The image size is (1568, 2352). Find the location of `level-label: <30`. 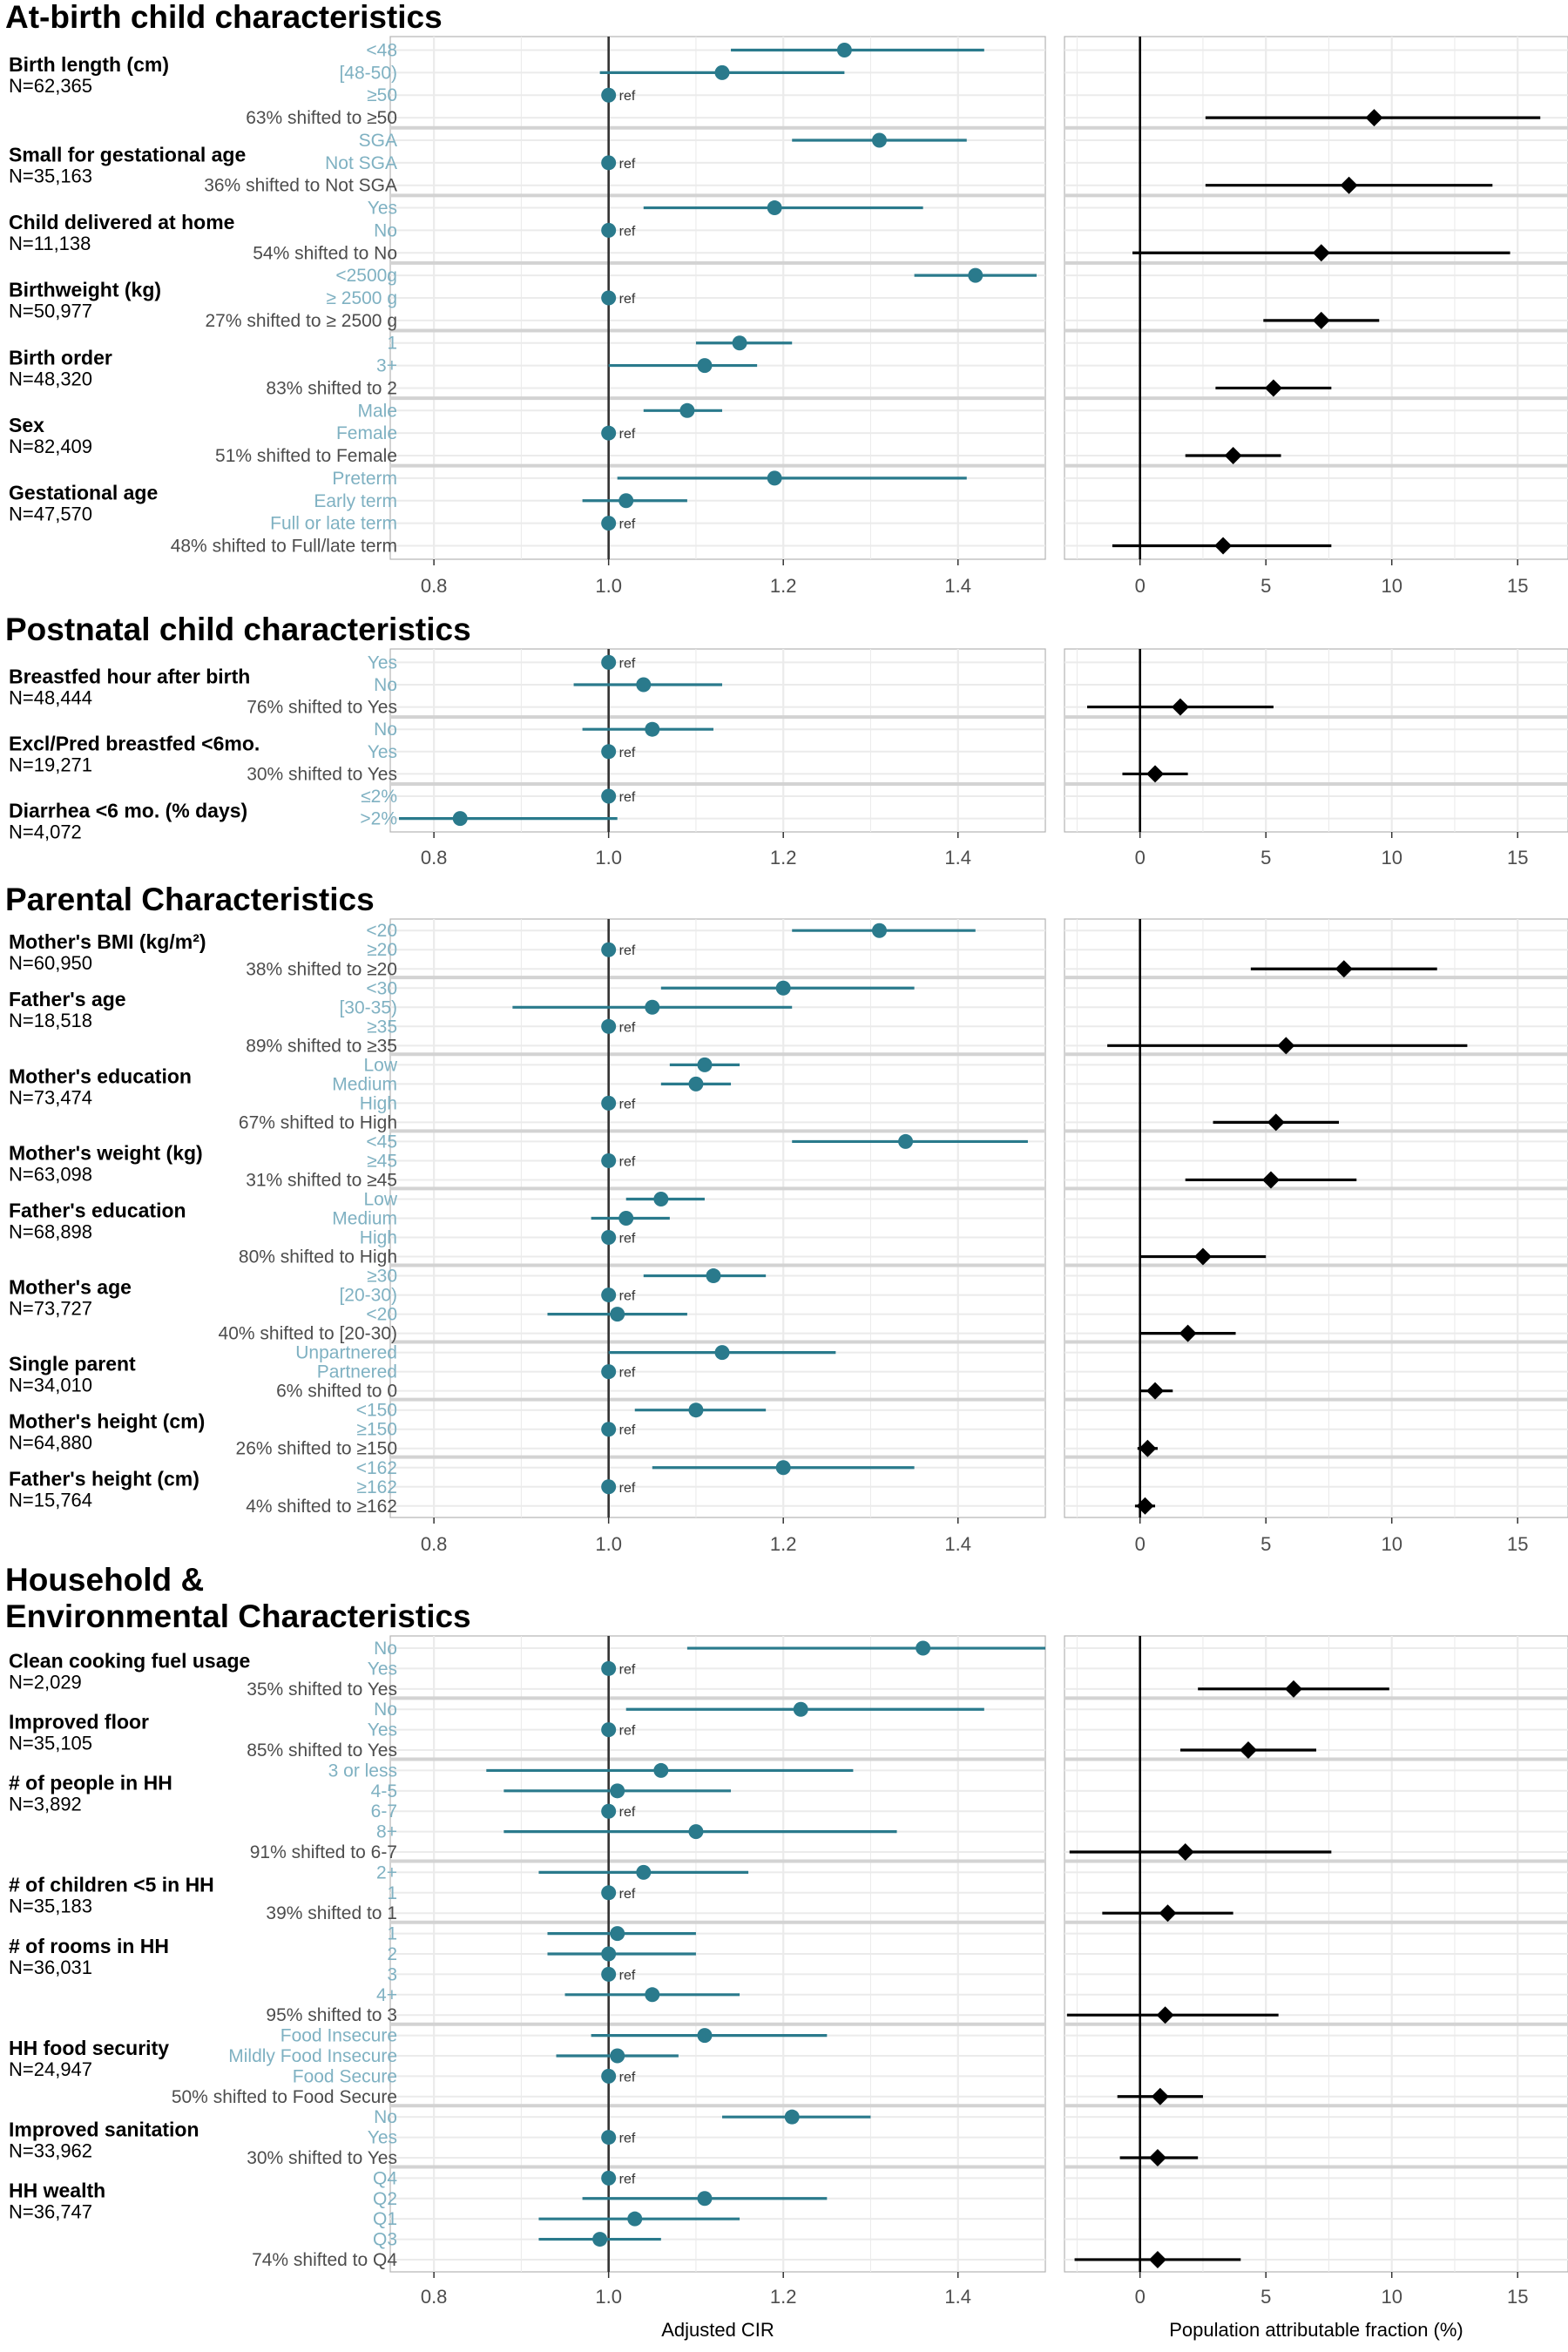

level-label: <30 is located at coordinates (381, 988).